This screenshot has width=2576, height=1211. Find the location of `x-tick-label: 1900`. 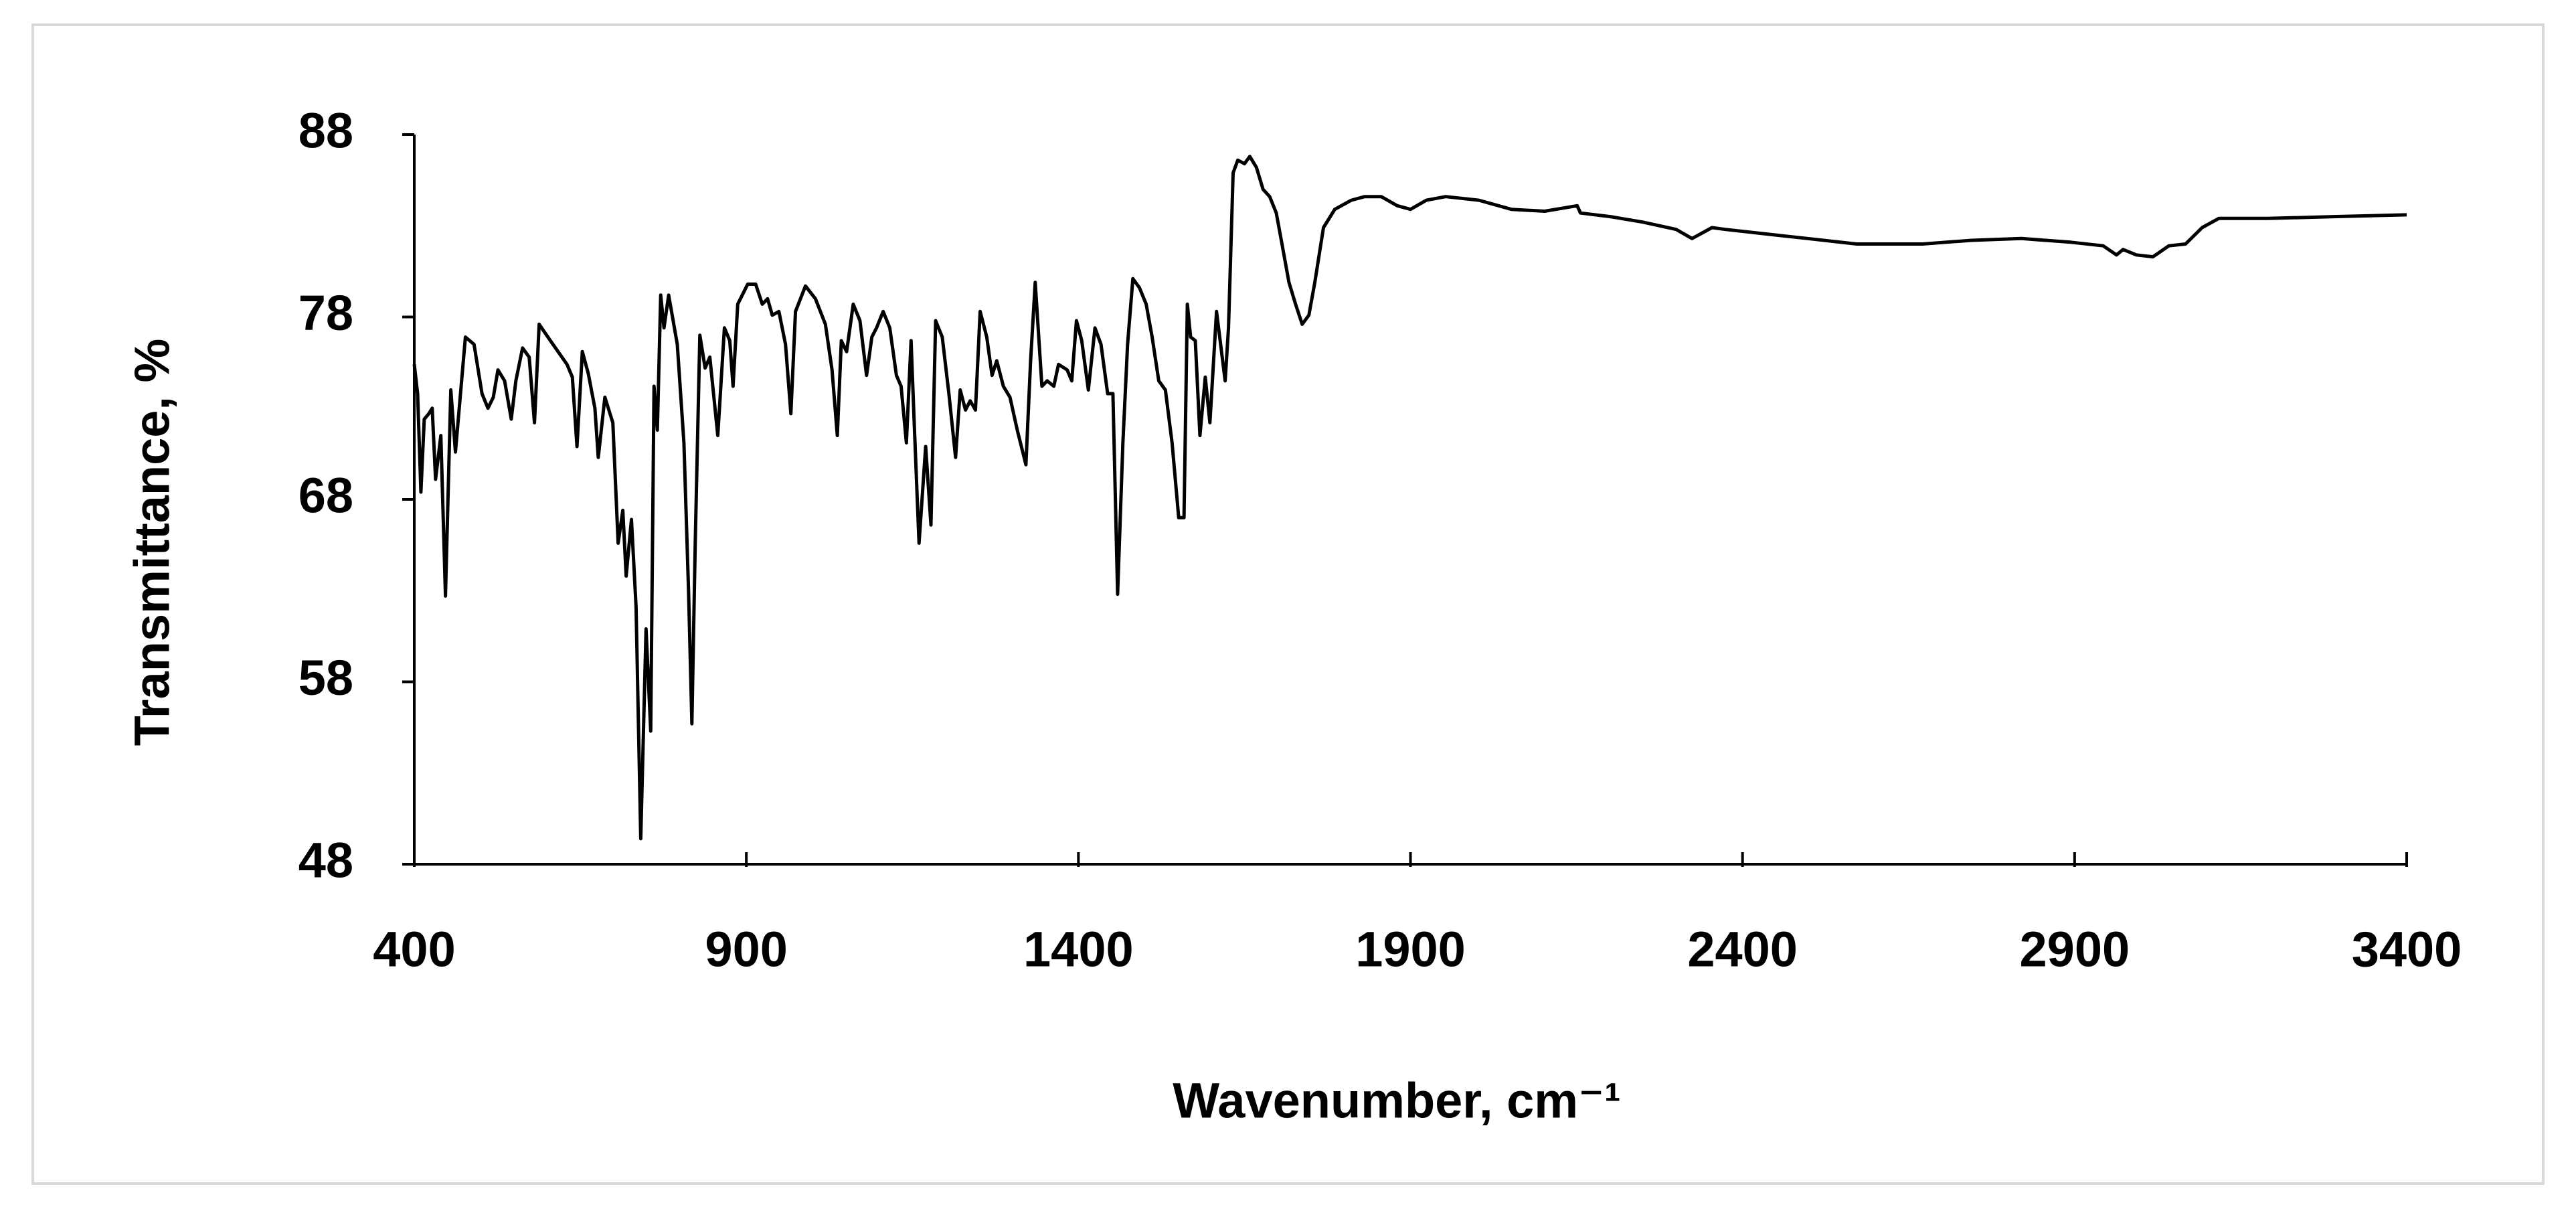

x-tick-label: 1900 is located at coordinates (1410, 949).